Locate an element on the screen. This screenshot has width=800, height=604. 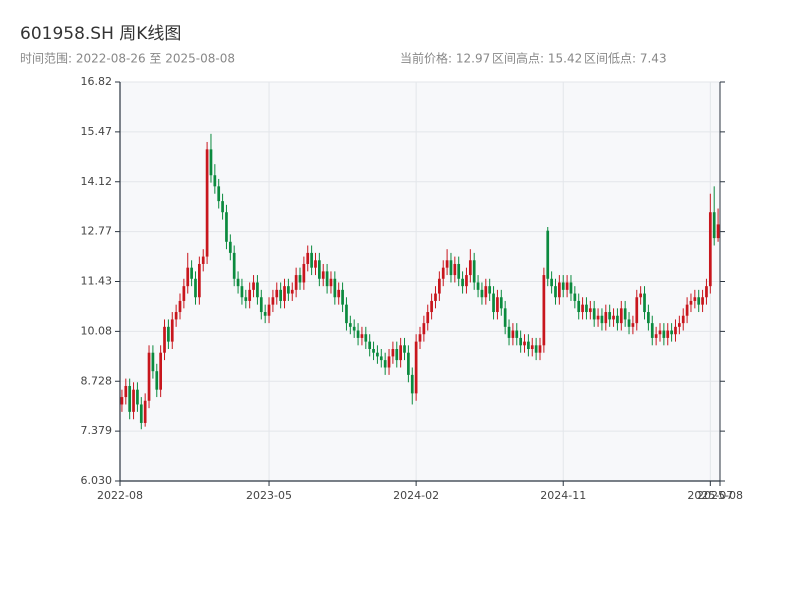
x-tick-label: 2024-02 is located at coordinates (416, 495).